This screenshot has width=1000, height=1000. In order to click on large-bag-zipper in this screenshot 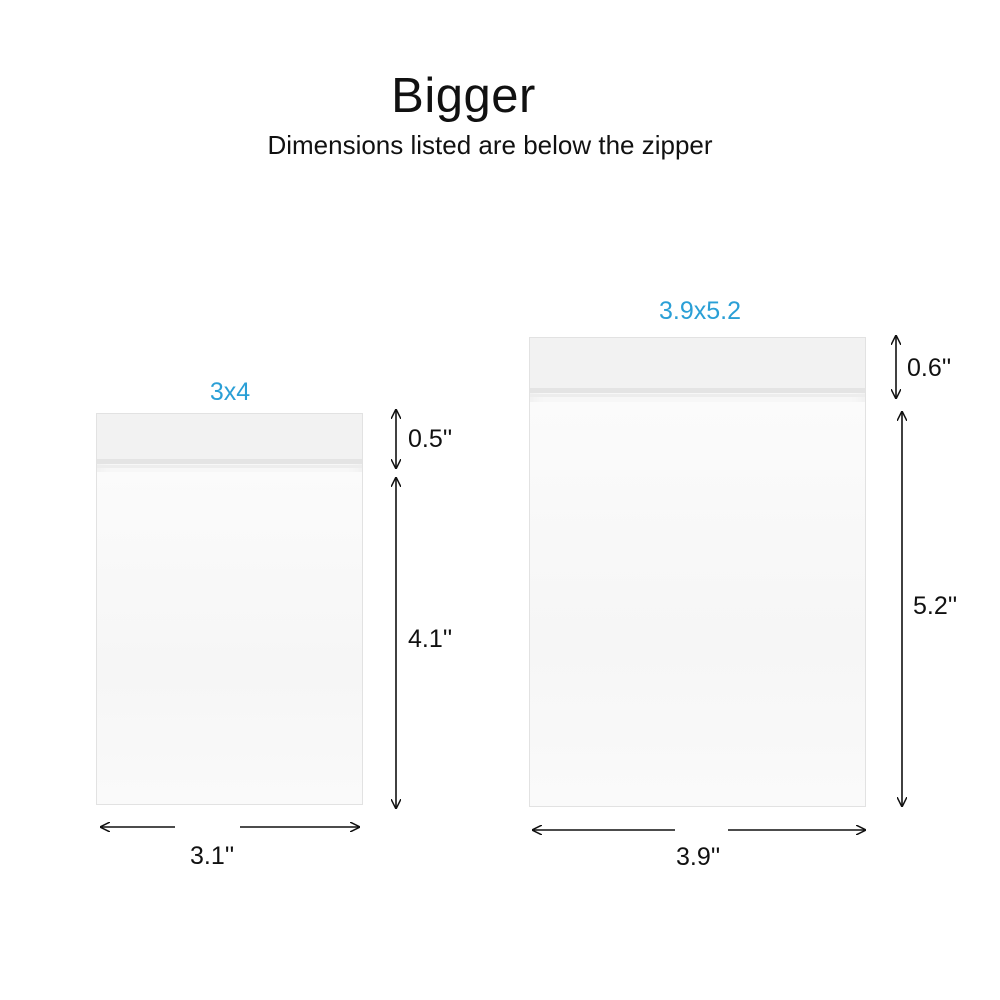, I will do `click(697, 367)`.